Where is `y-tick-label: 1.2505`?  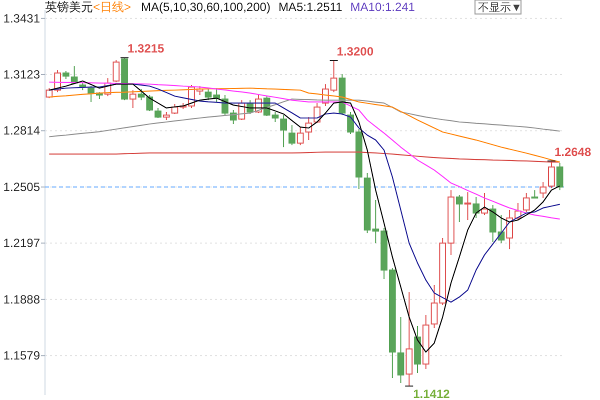
y-tick-label: 1.2505 is located at coordinates (21, 187).